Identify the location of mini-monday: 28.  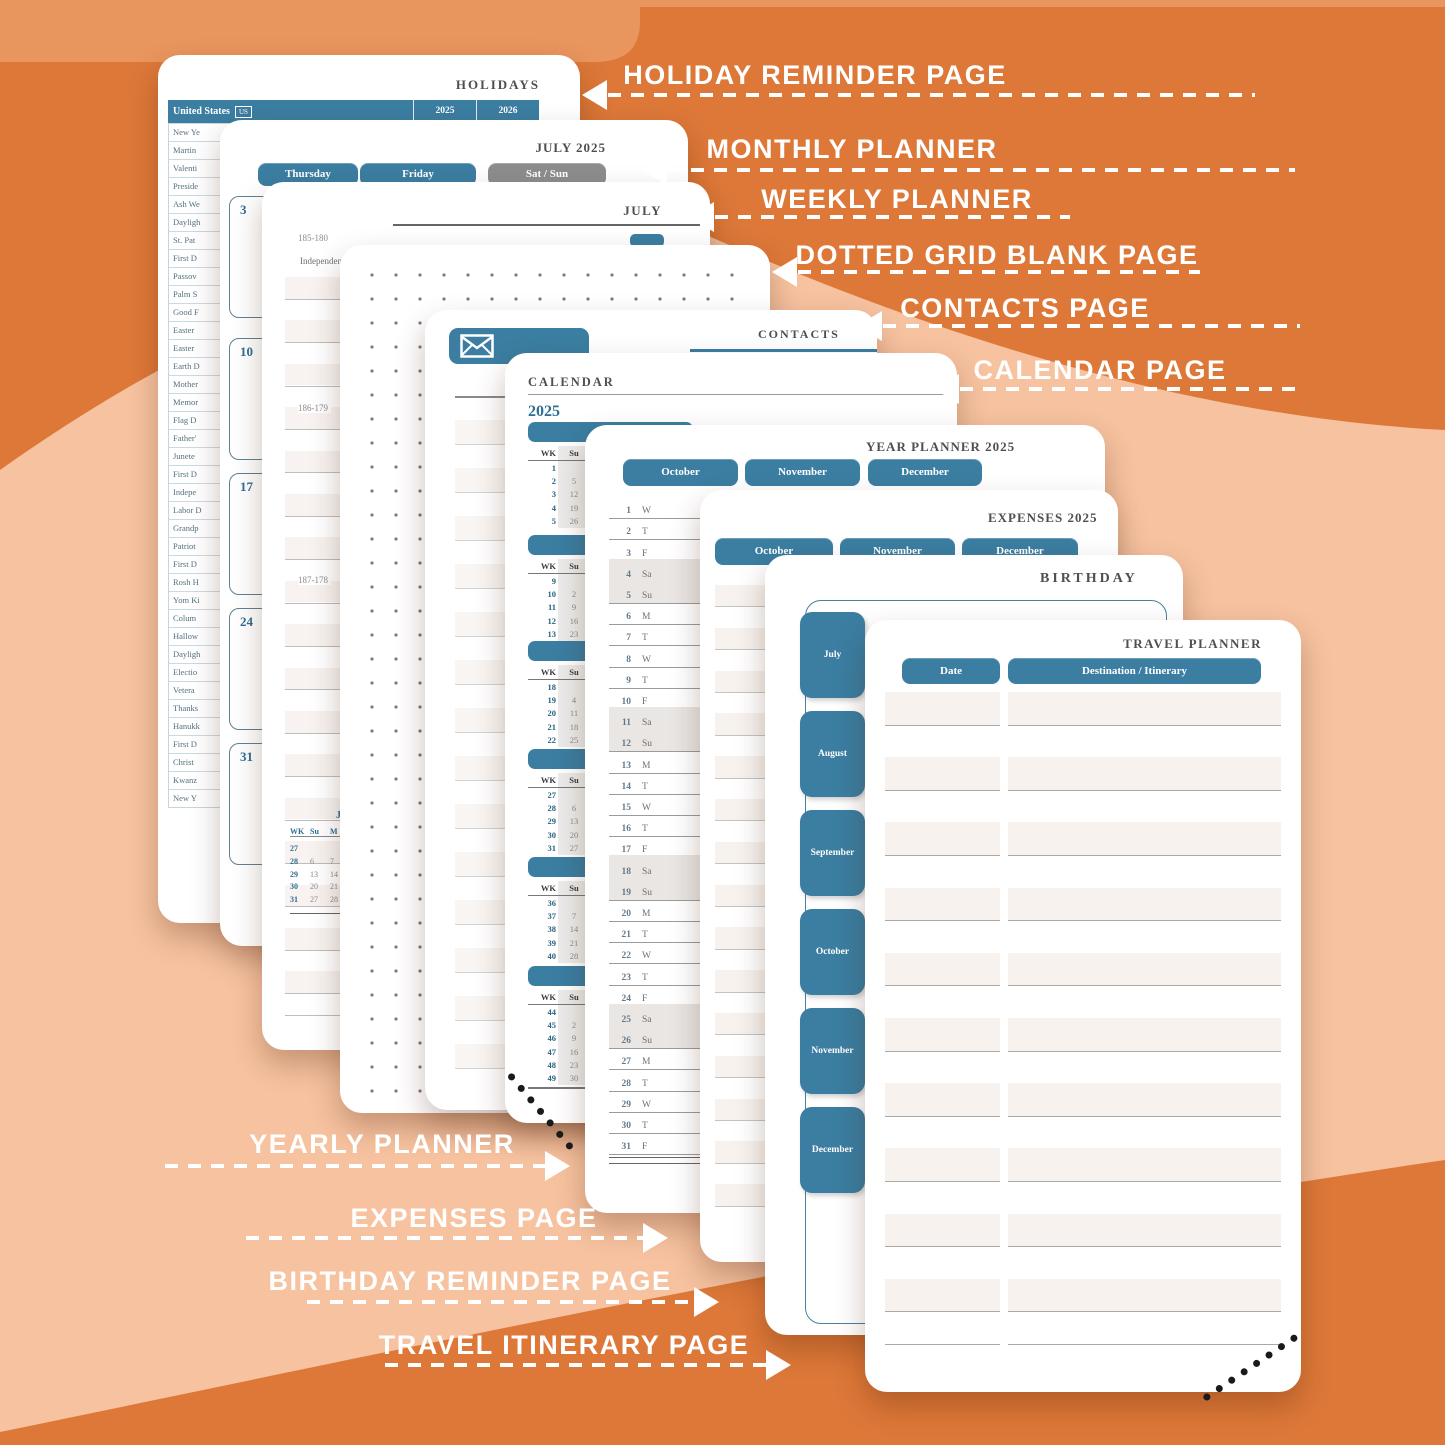
(334, 900).